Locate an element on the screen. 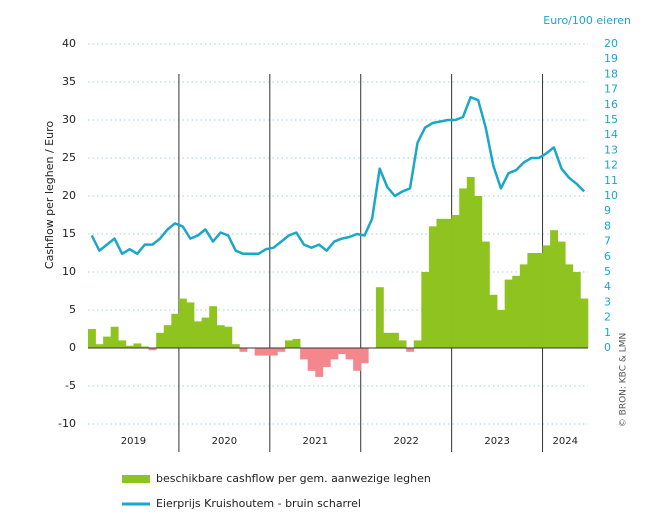 The height and width of the screenshot is (514, 652). x-tick-label: 2019 is located at coordinates (133, 441).